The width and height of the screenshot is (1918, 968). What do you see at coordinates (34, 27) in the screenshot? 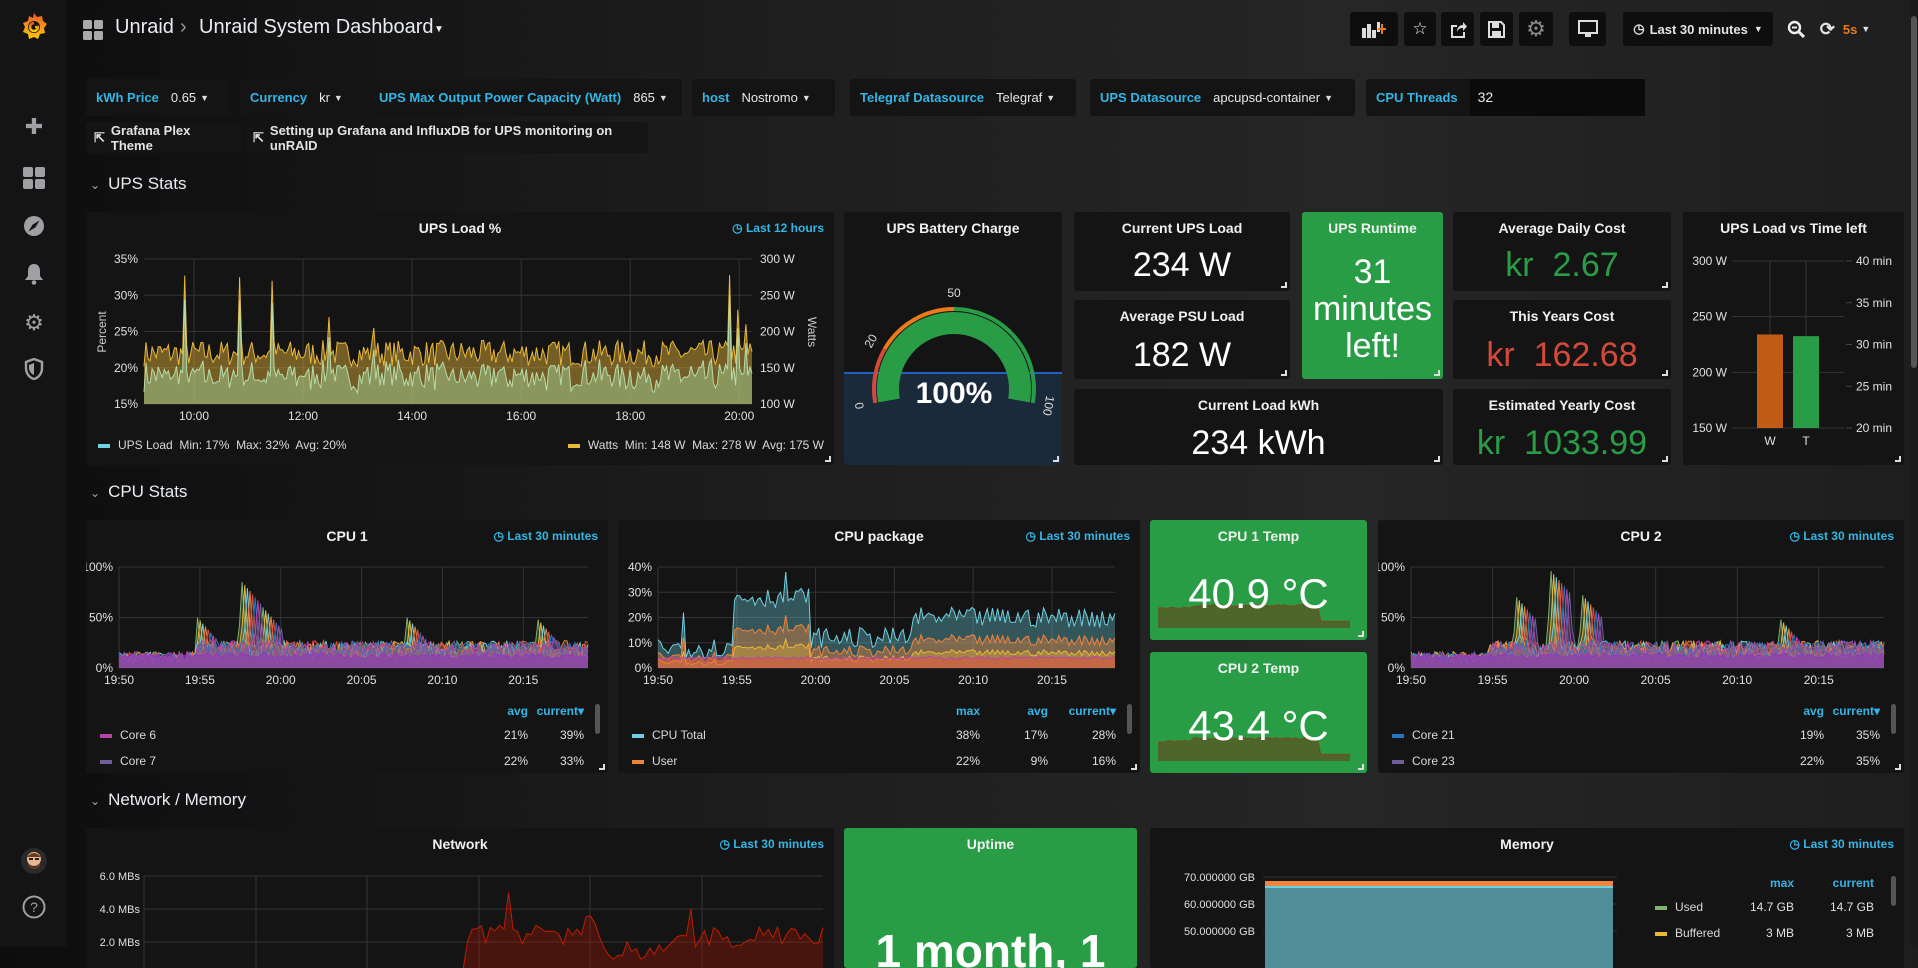
I see `grafana-logo-icon` at bounding box center [34, 27].